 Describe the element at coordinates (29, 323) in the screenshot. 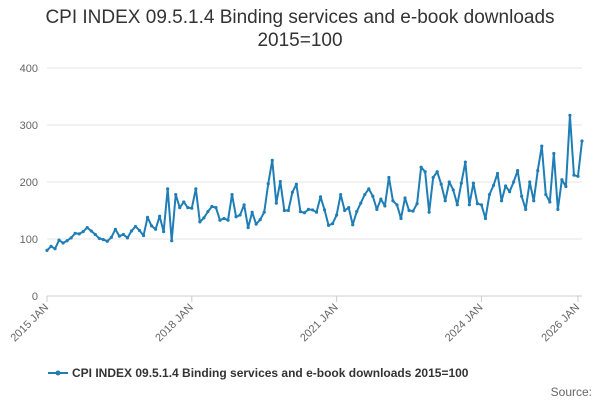

I see `x-tick-label: 2015 JAN` at that location.